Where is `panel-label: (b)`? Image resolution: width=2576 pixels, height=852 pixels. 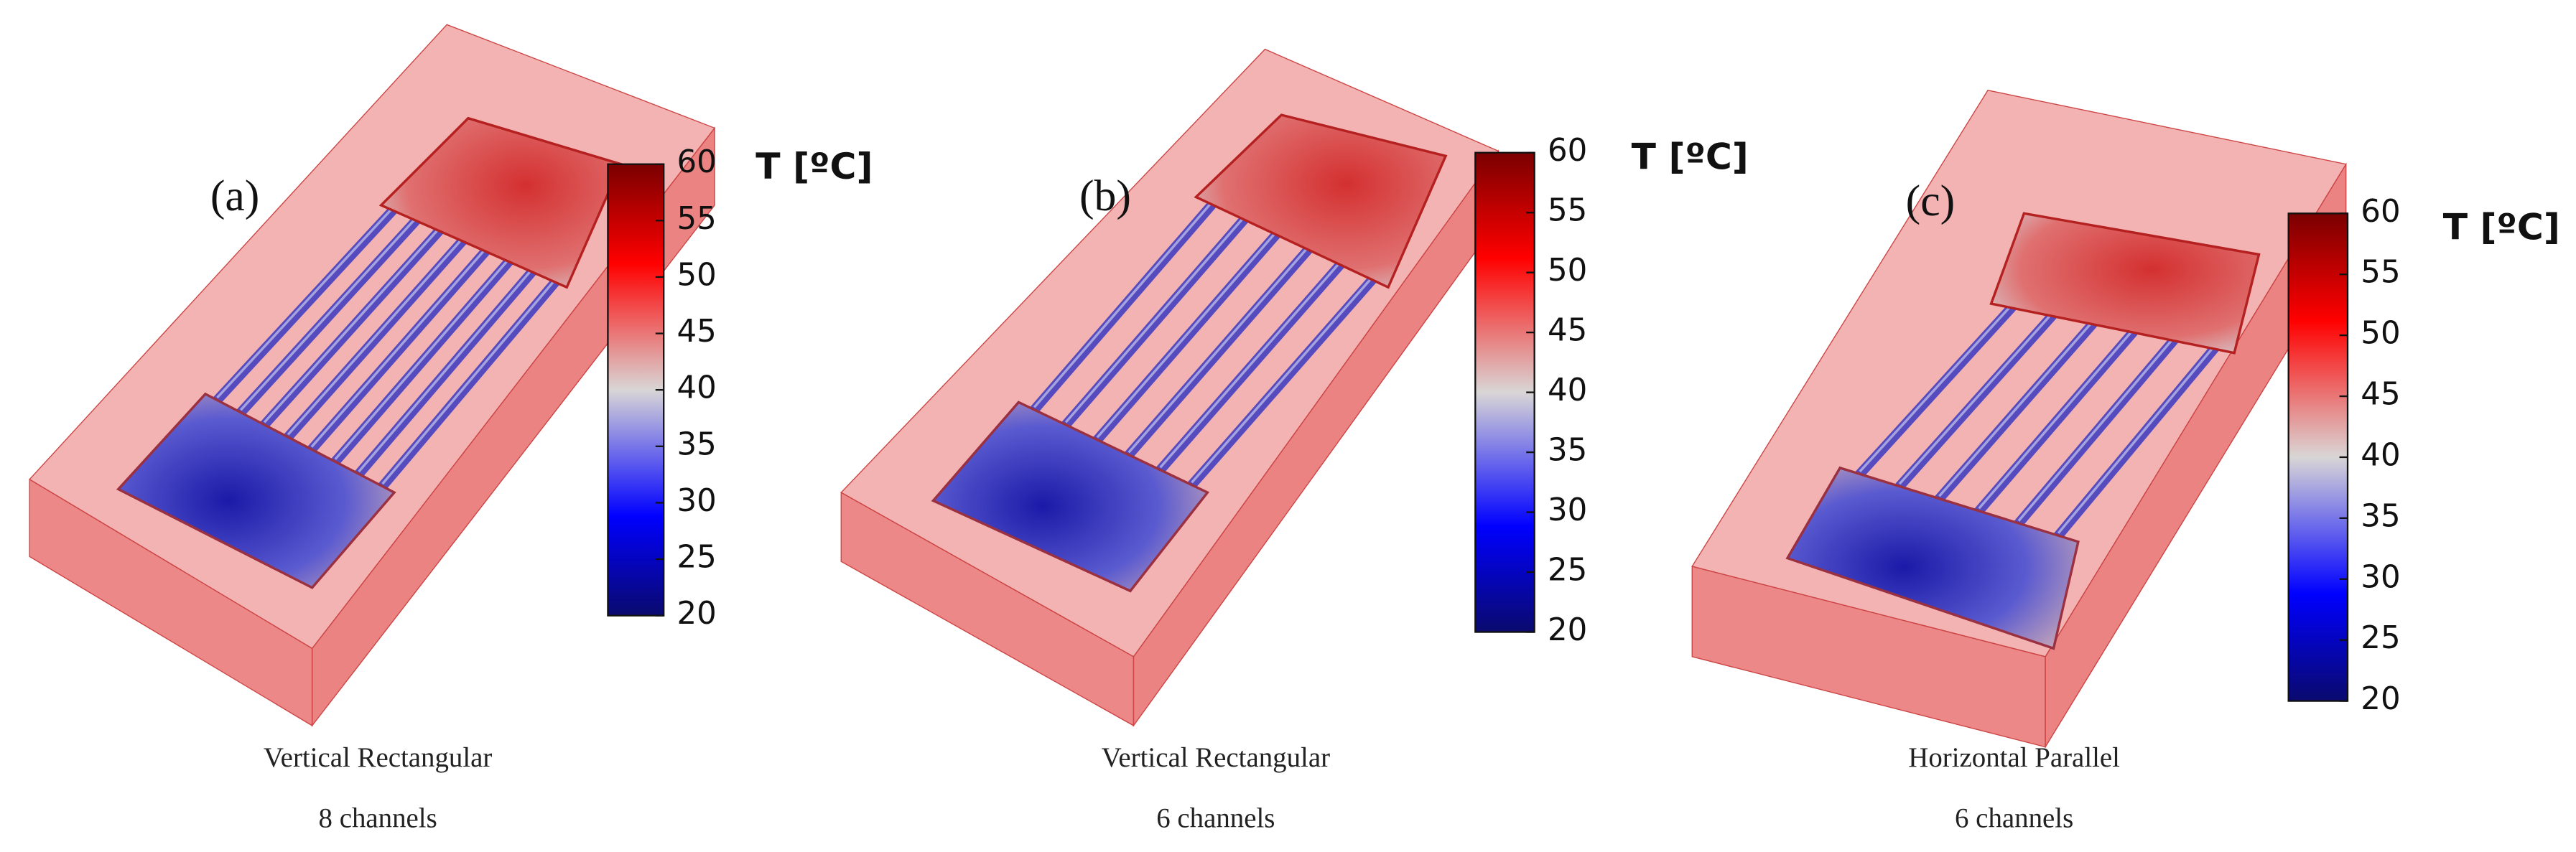 panel-label: (b) is located at coordinates (1105, 196).